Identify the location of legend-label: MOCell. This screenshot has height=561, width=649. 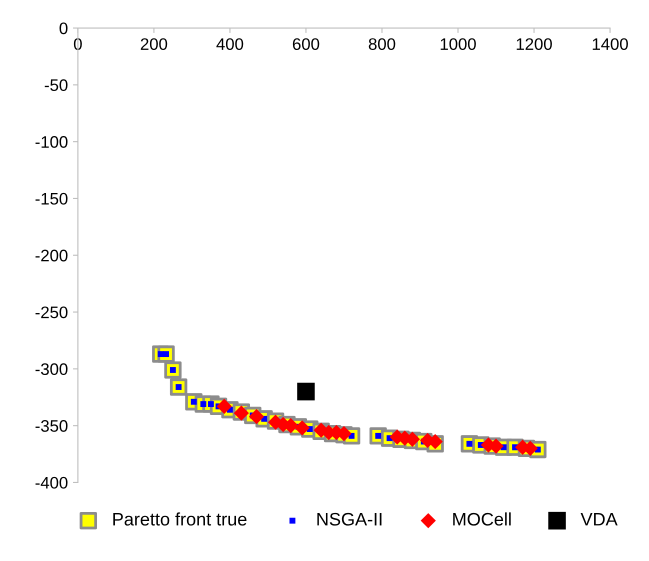
(482, 519).